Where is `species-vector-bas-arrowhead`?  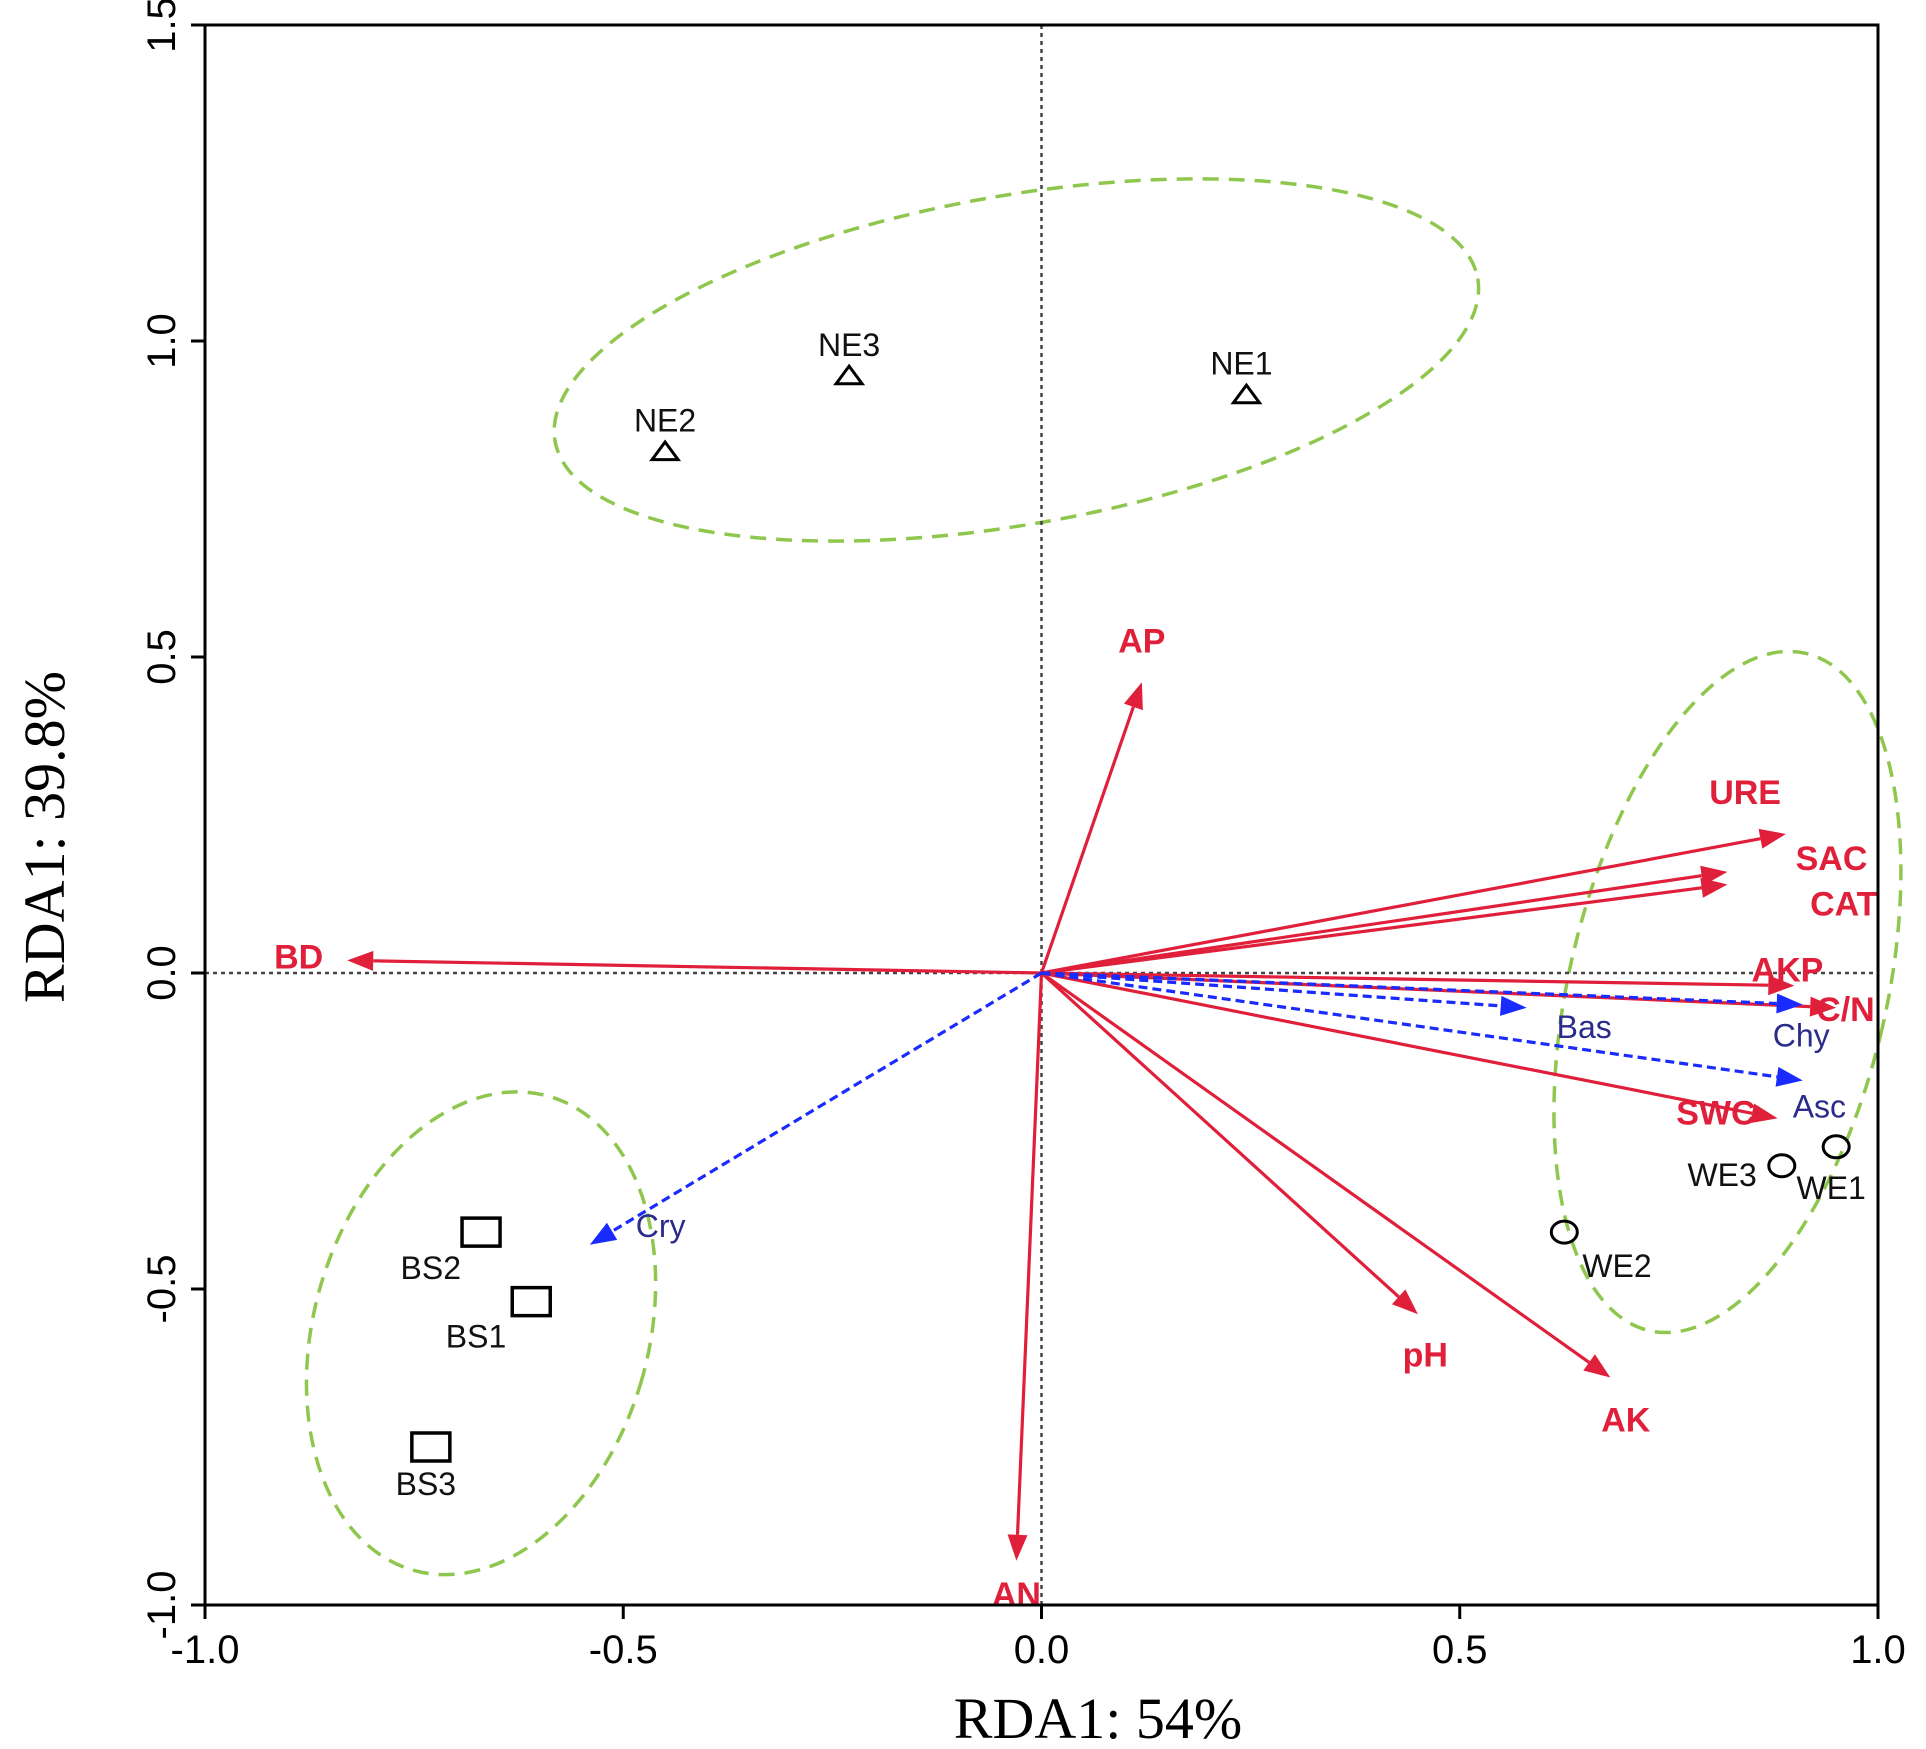 species-vector-bas-arrowhead is located at coordinates (1513, 1005).